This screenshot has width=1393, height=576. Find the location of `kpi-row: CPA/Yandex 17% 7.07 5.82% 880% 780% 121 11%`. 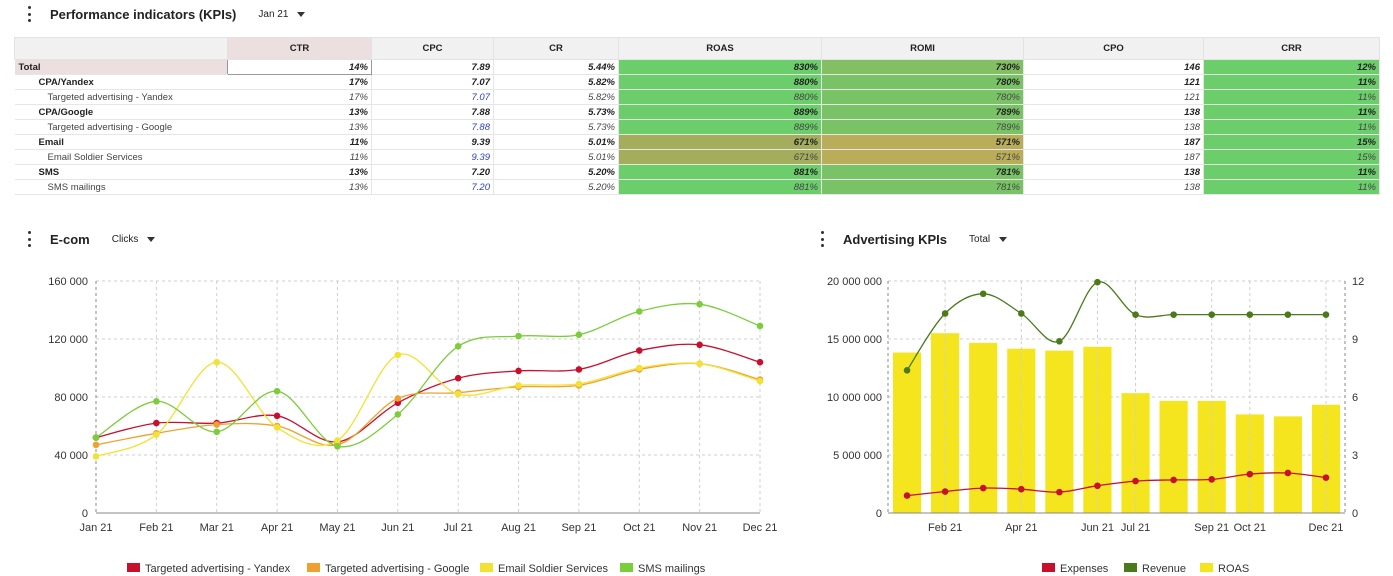

kpi-row: CPA/Yandex 17% 7.07 5.82% 880% 780% 121 11% is located at coordinates (697, 82).